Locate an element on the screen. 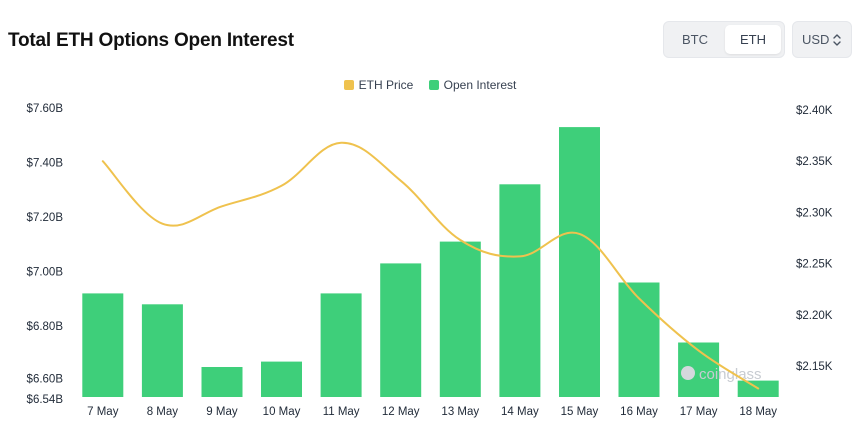 The width and height of the screenshot is (860, 421). x-tick-label: 9 May is located at coordinates (222, 412).